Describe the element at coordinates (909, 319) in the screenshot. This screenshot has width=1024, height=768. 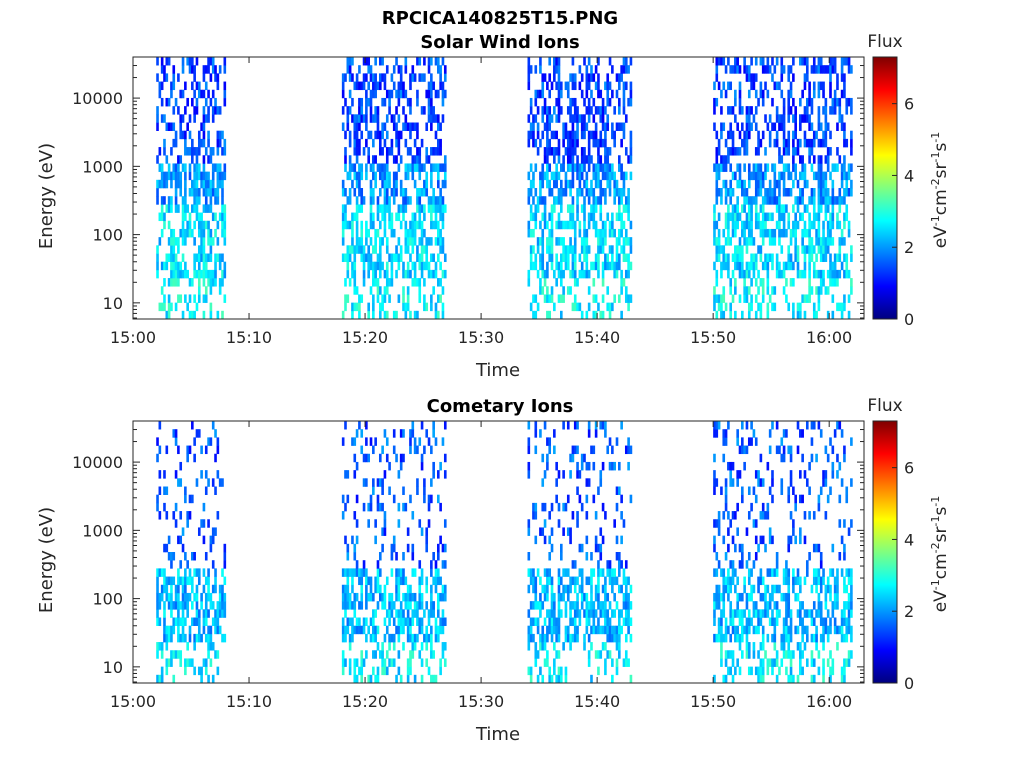
I see `colorbar-tick-label: 0` at that location.